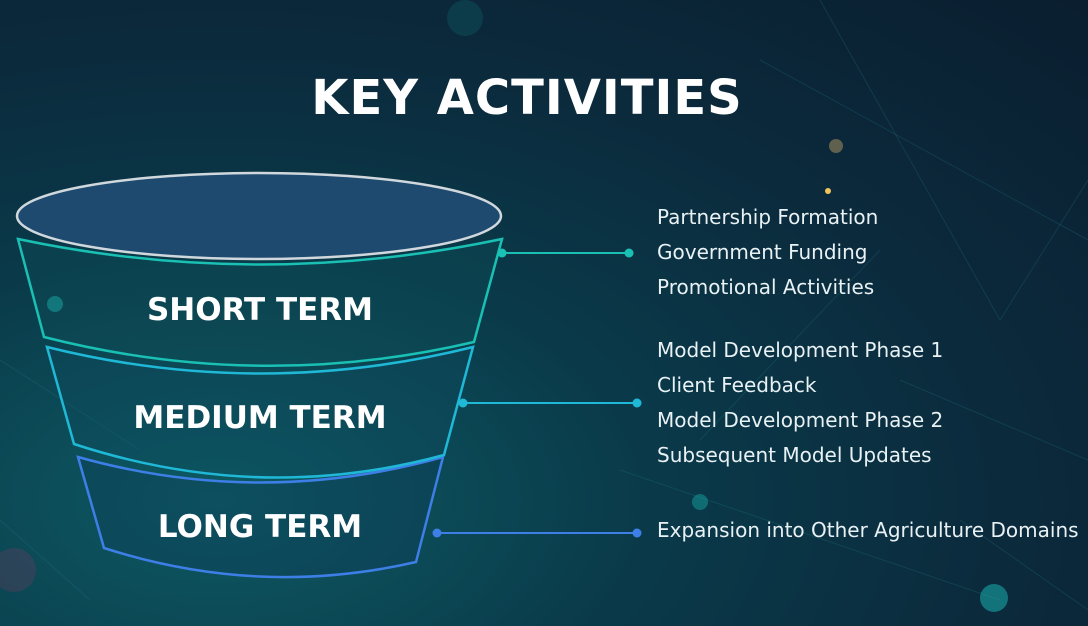 The image size is (1088, 626). Describe the element at coordinates (794, 455) in the screenshot. I see `list-item: Subsequent Model Updates` at that location.